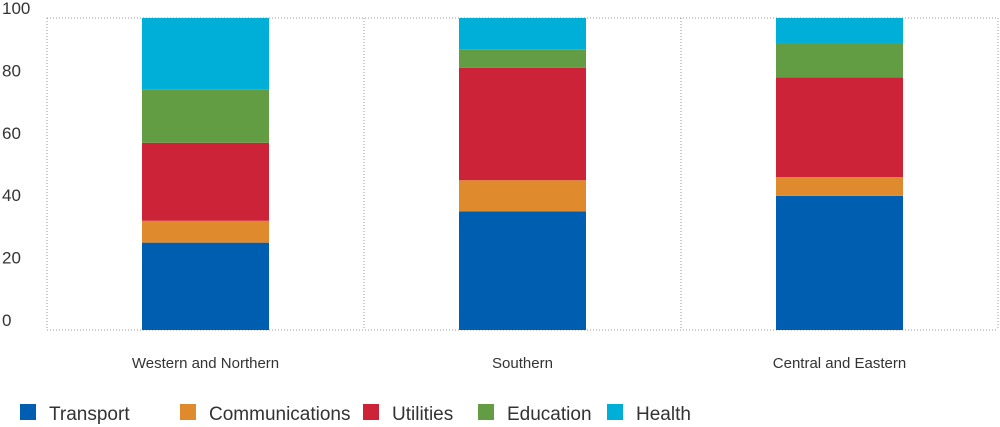 This screenshot has width=1000, height=427. What do you see at coordinates (11, 70) in the screenshot?
I see `y-tick-label: 80` at bounding box center [11, 70].